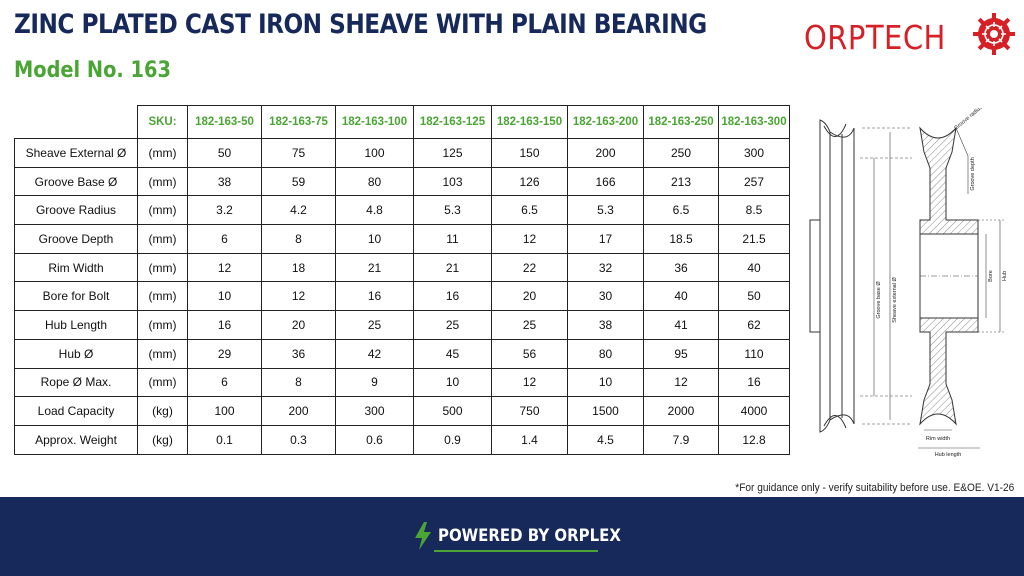  Describe the element at coordinates (754, 210) in the screenshot. I see `spec-value-cell: 8.5` at that location.